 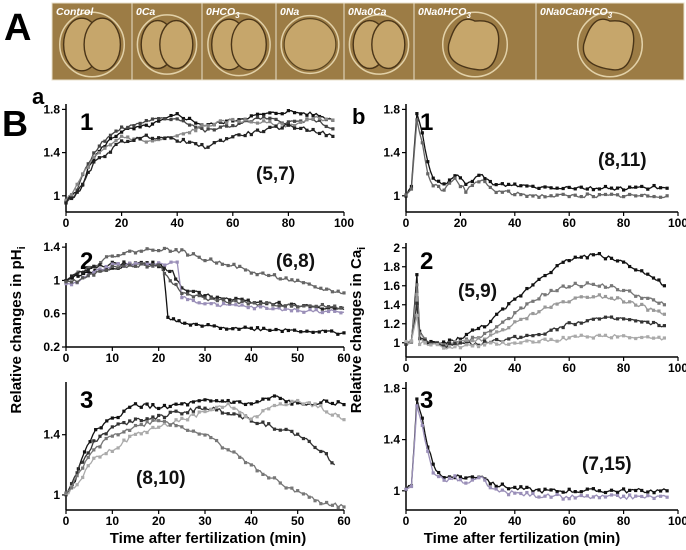 What do you see at coordinates (161, 478) in the screenshot?
I see `sample-size-label: (8,10)` at bounding box center [161, 478].